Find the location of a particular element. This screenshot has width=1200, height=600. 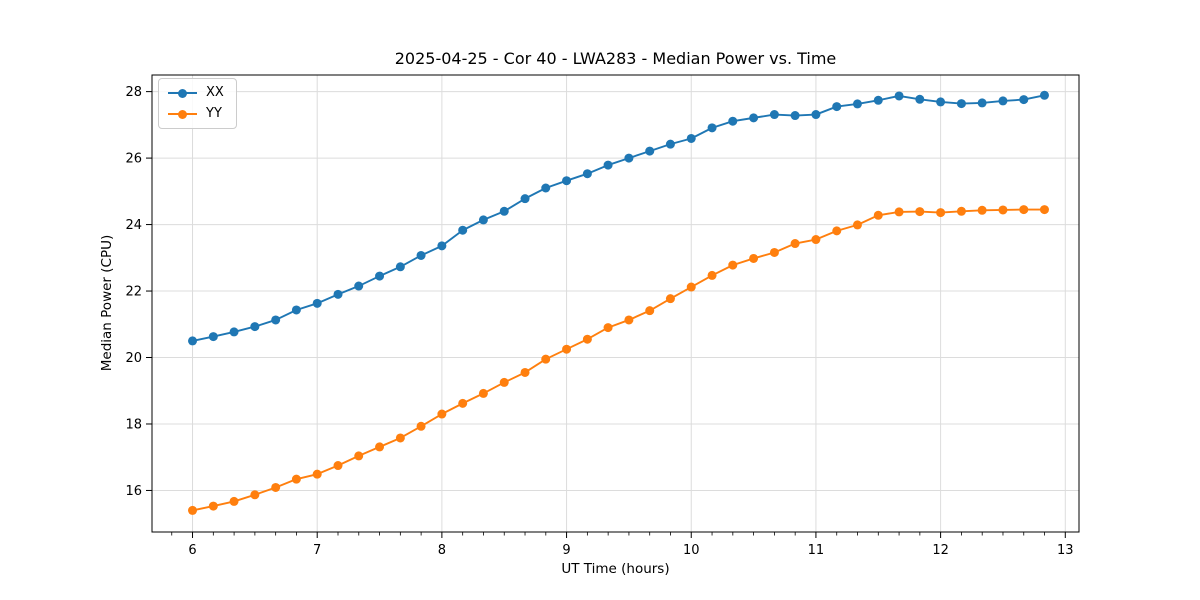

svg-text: 16 is located at coordinates (133, 491).